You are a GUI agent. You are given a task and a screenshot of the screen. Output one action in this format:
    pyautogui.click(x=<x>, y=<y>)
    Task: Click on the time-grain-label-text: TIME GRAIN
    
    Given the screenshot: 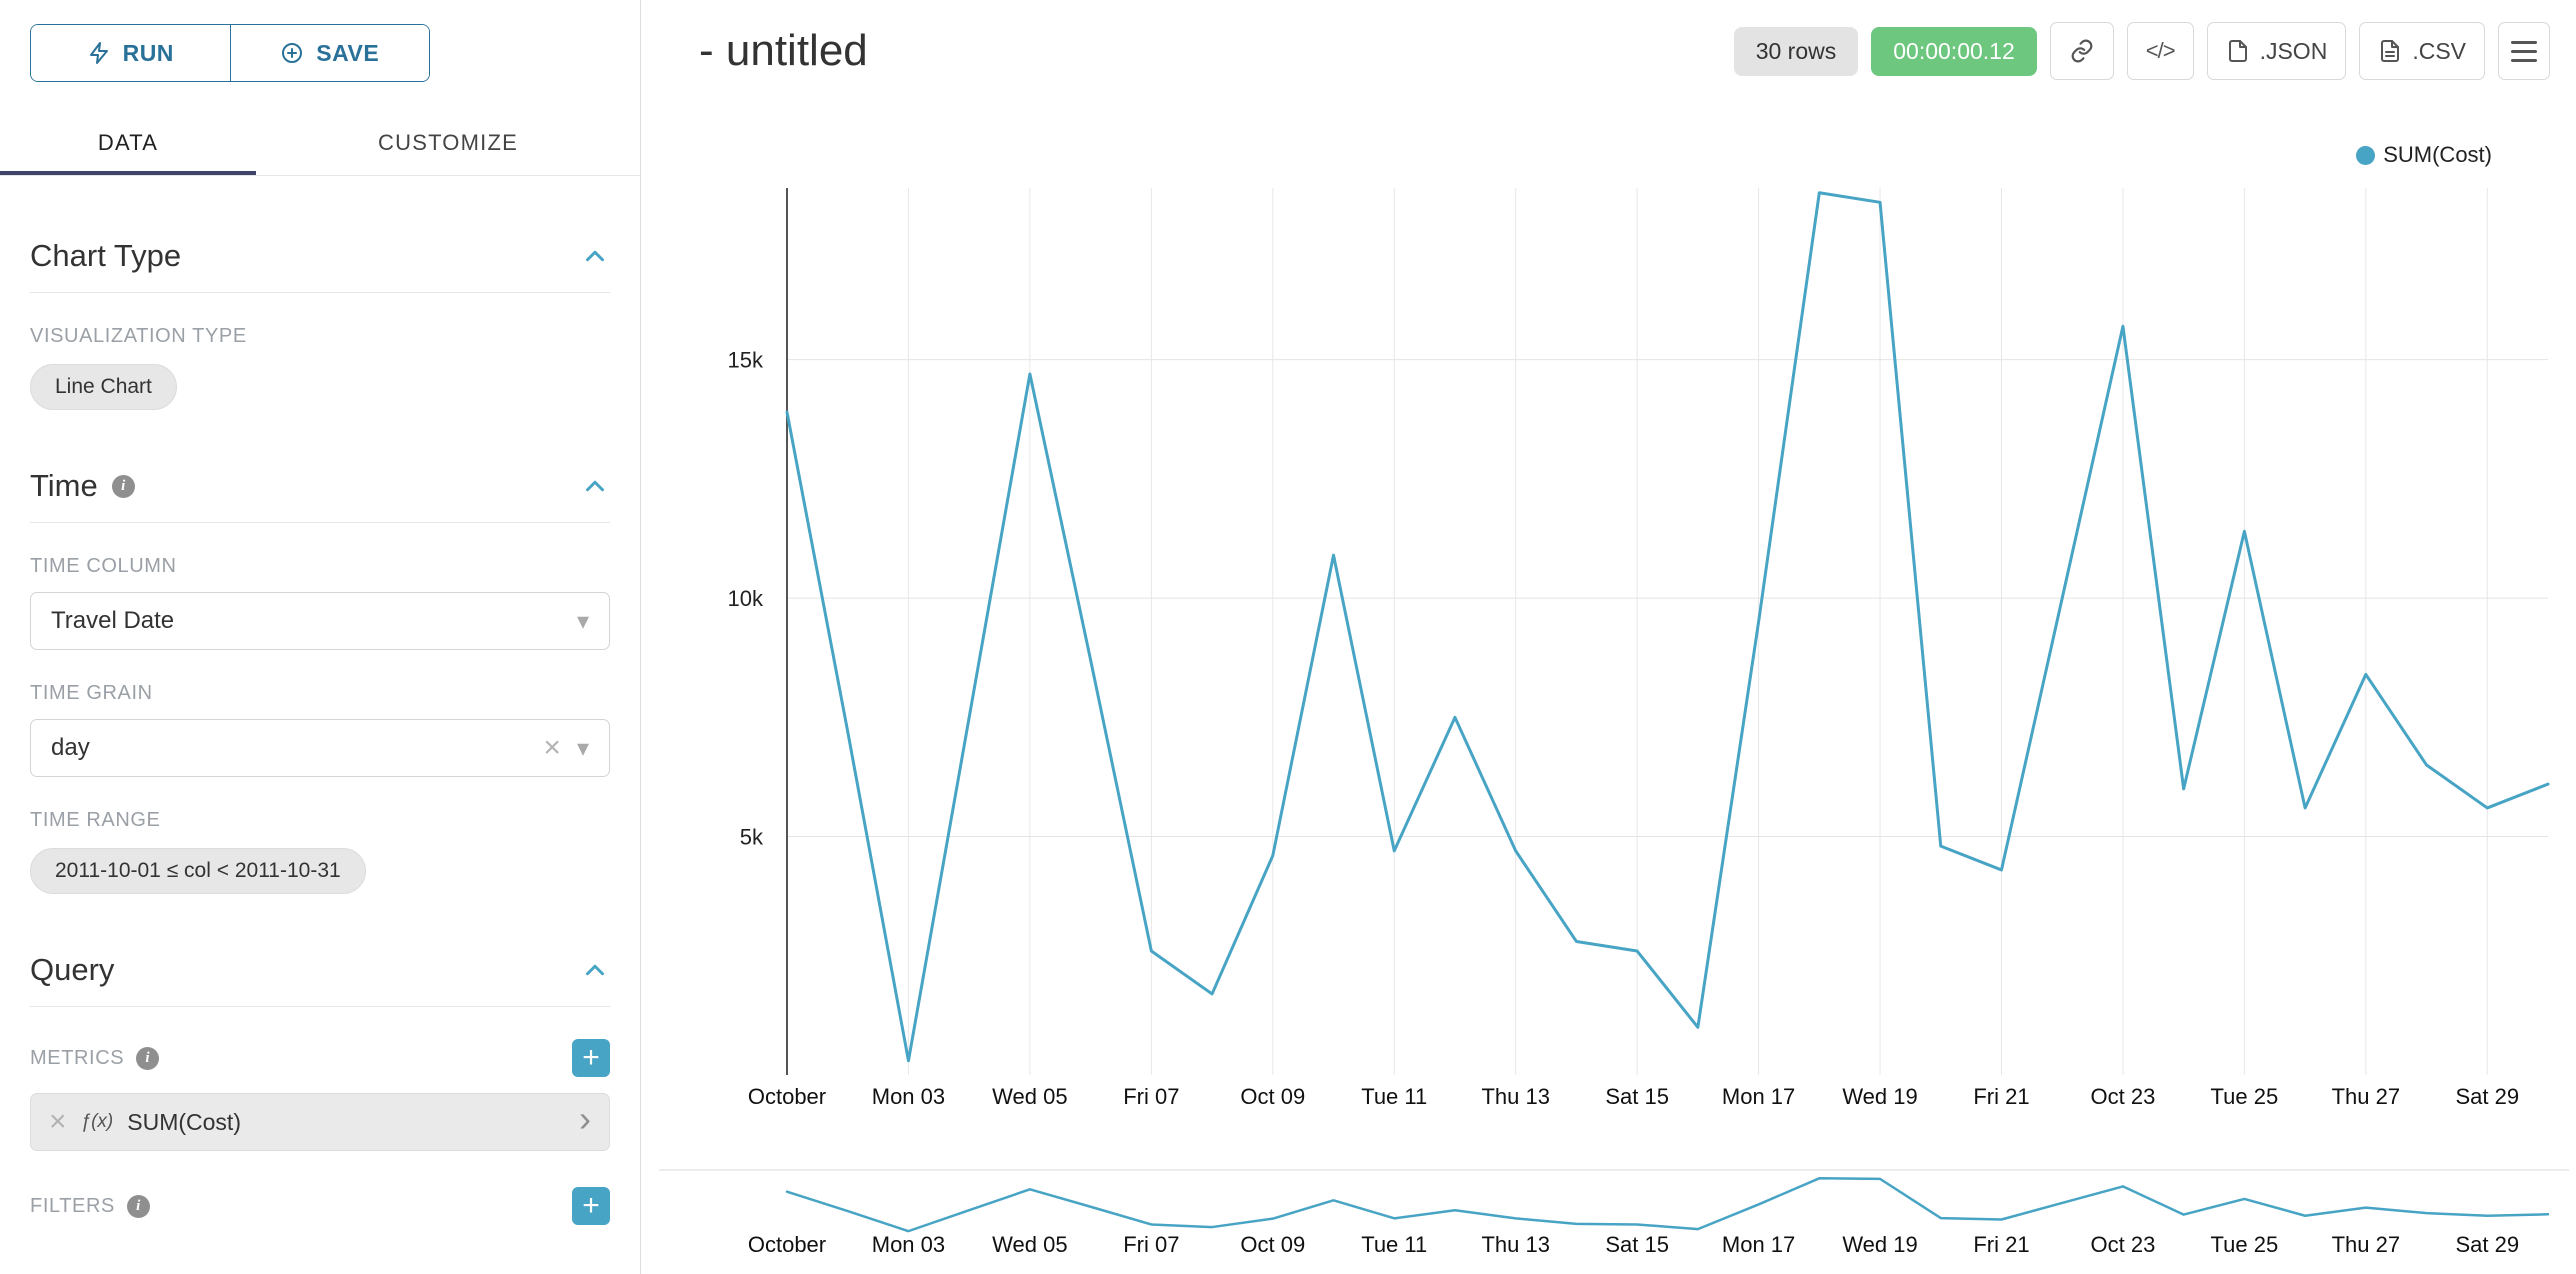 What is the action you would take?
    pyautogui.click(x=91, y=693)
    